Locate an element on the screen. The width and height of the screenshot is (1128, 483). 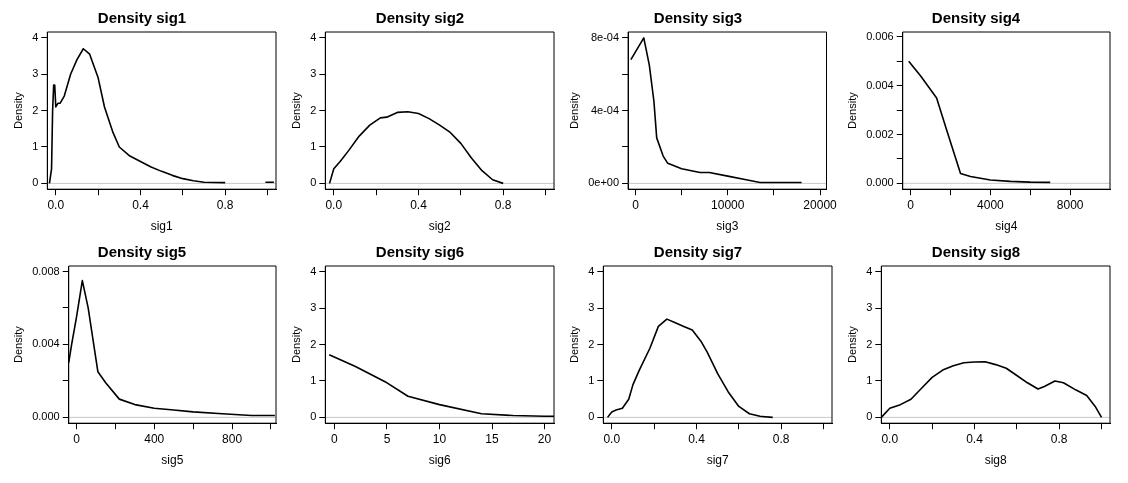
x-axis-title: sig7 is located at coordinates (717, 460).